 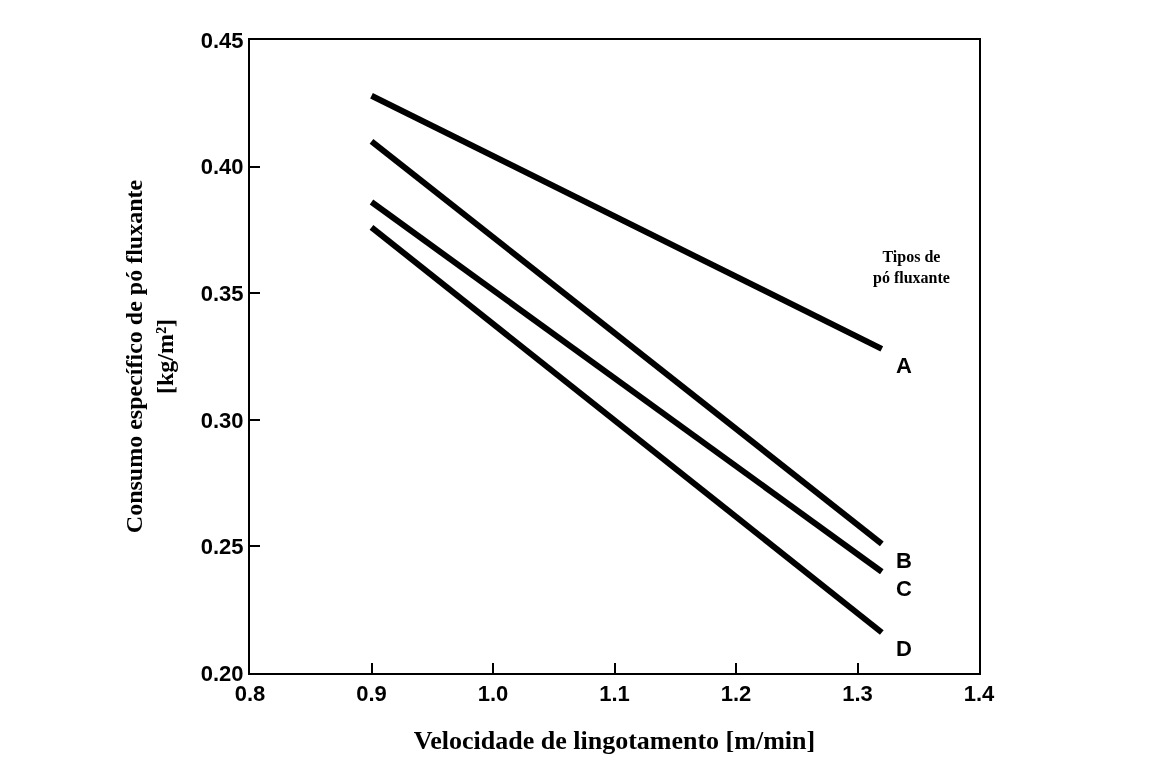 What do you see at coordinates (222, 547) in the screenshot?
I see `y-tick-label: 0.25` at bounding box center [222, 547].